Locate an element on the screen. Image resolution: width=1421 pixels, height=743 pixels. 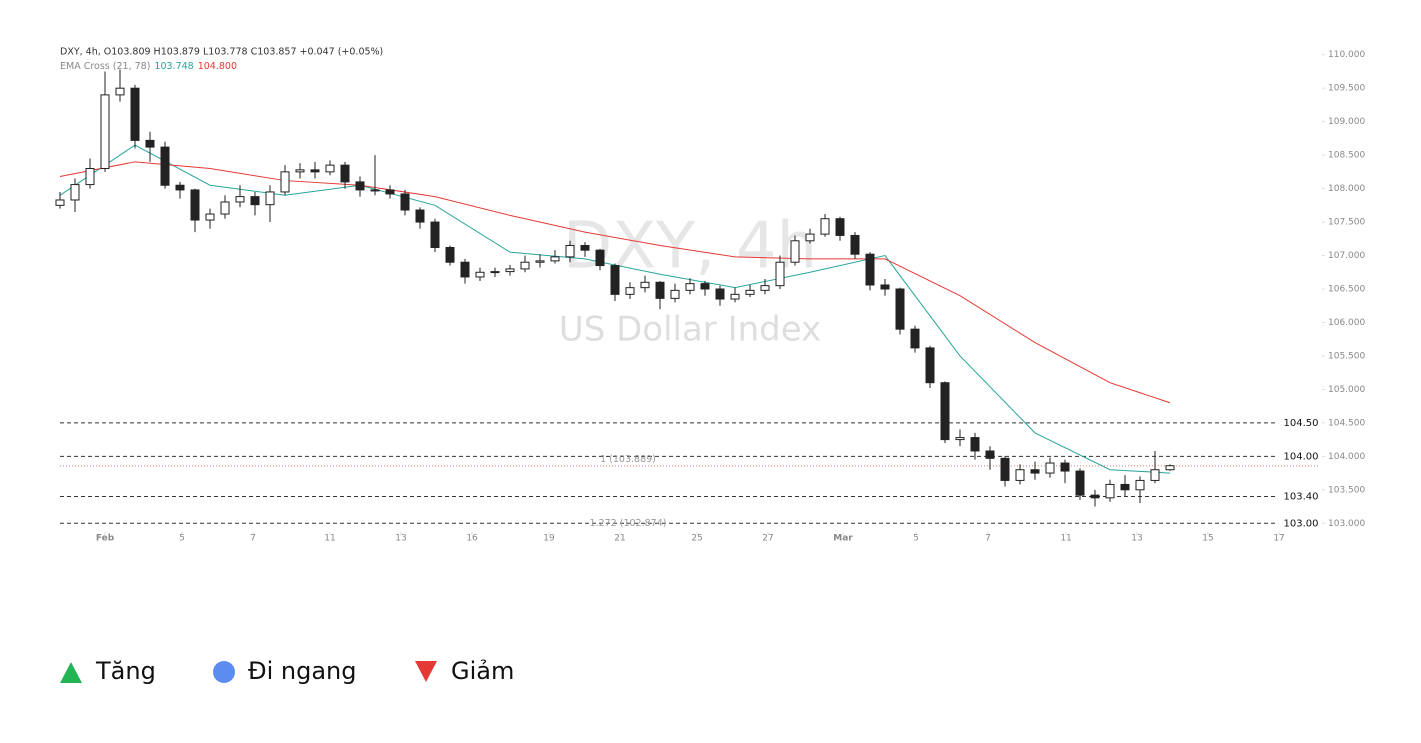
indicator-value: 103.748 is located at coordinates (173, 66).